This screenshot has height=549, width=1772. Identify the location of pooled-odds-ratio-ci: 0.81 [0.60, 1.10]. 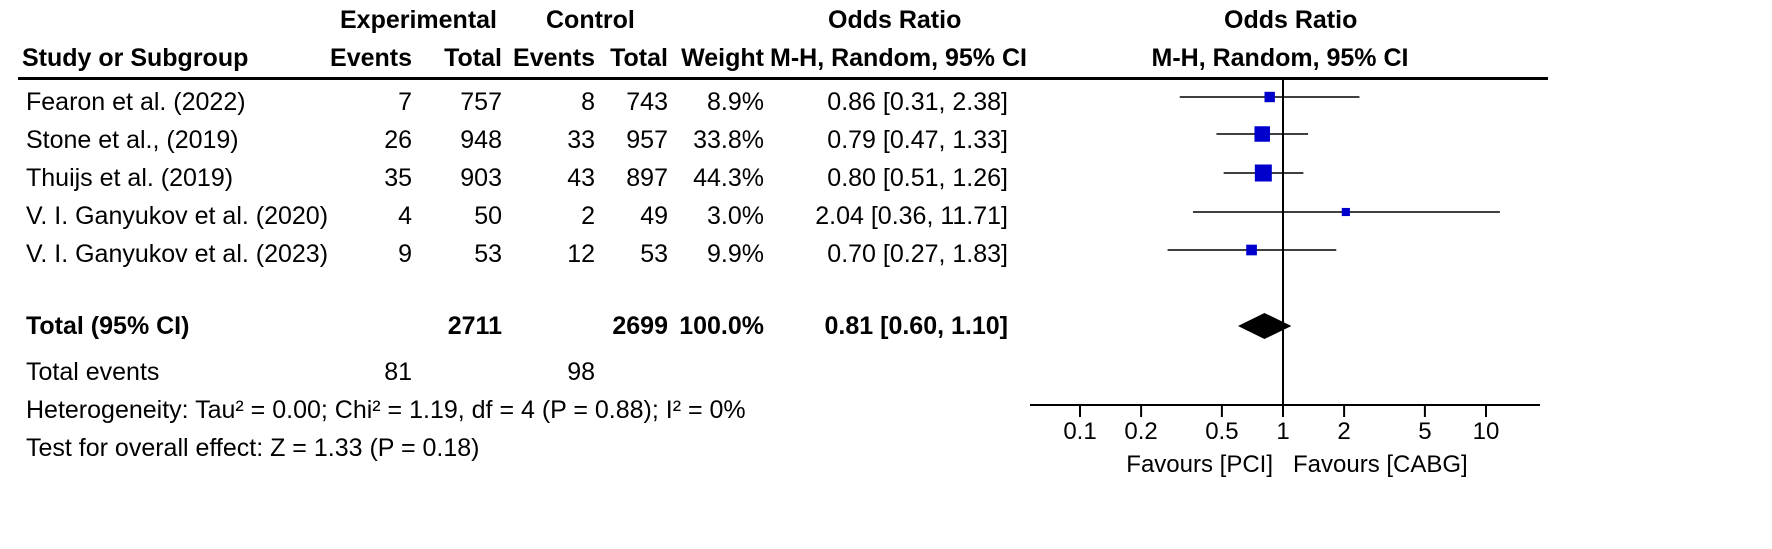
(916, 326).